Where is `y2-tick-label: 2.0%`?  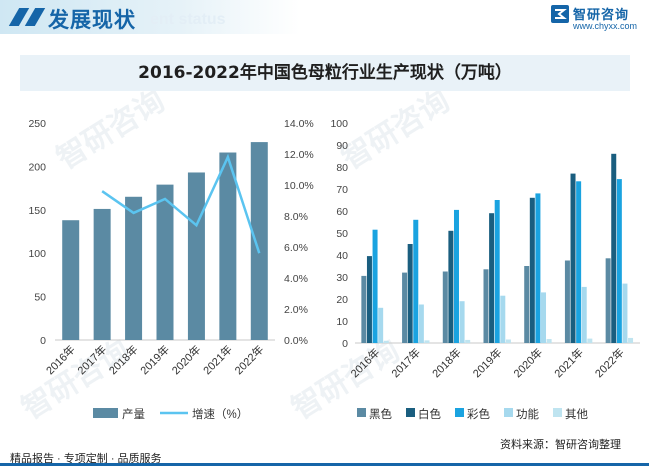
y2-tick-label: 2.0% is located at coordinates (296, 310).